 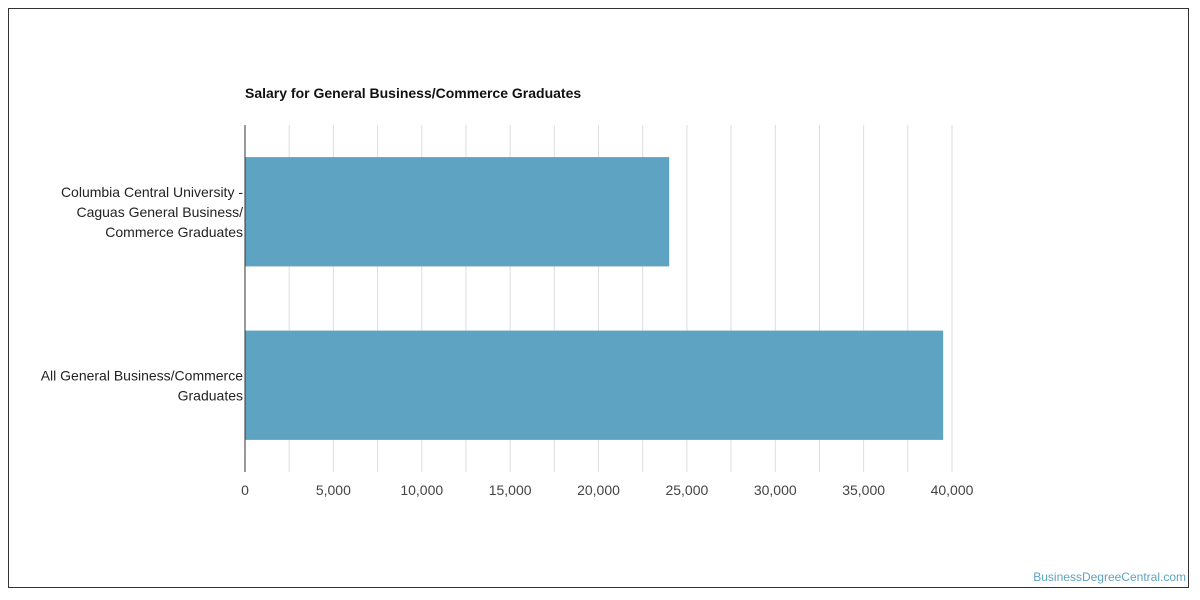 What do you see at coordinates (775, 490) in the screenshot?
I see `x-tick-label: 30,000` at bounding box center [775, 490].